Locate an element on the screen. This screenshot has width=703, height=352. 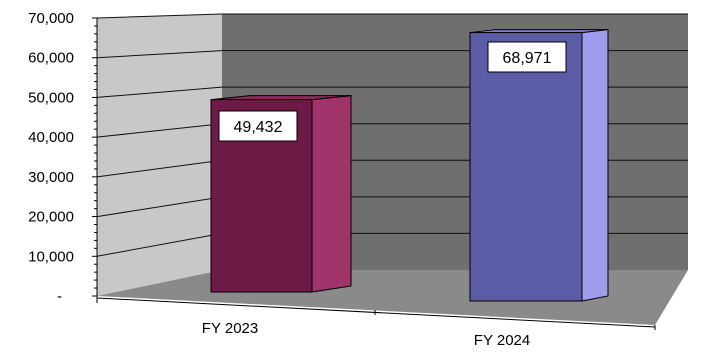
category-labels: FY 2023 FY 2024 is located at coordinates (376, 323).